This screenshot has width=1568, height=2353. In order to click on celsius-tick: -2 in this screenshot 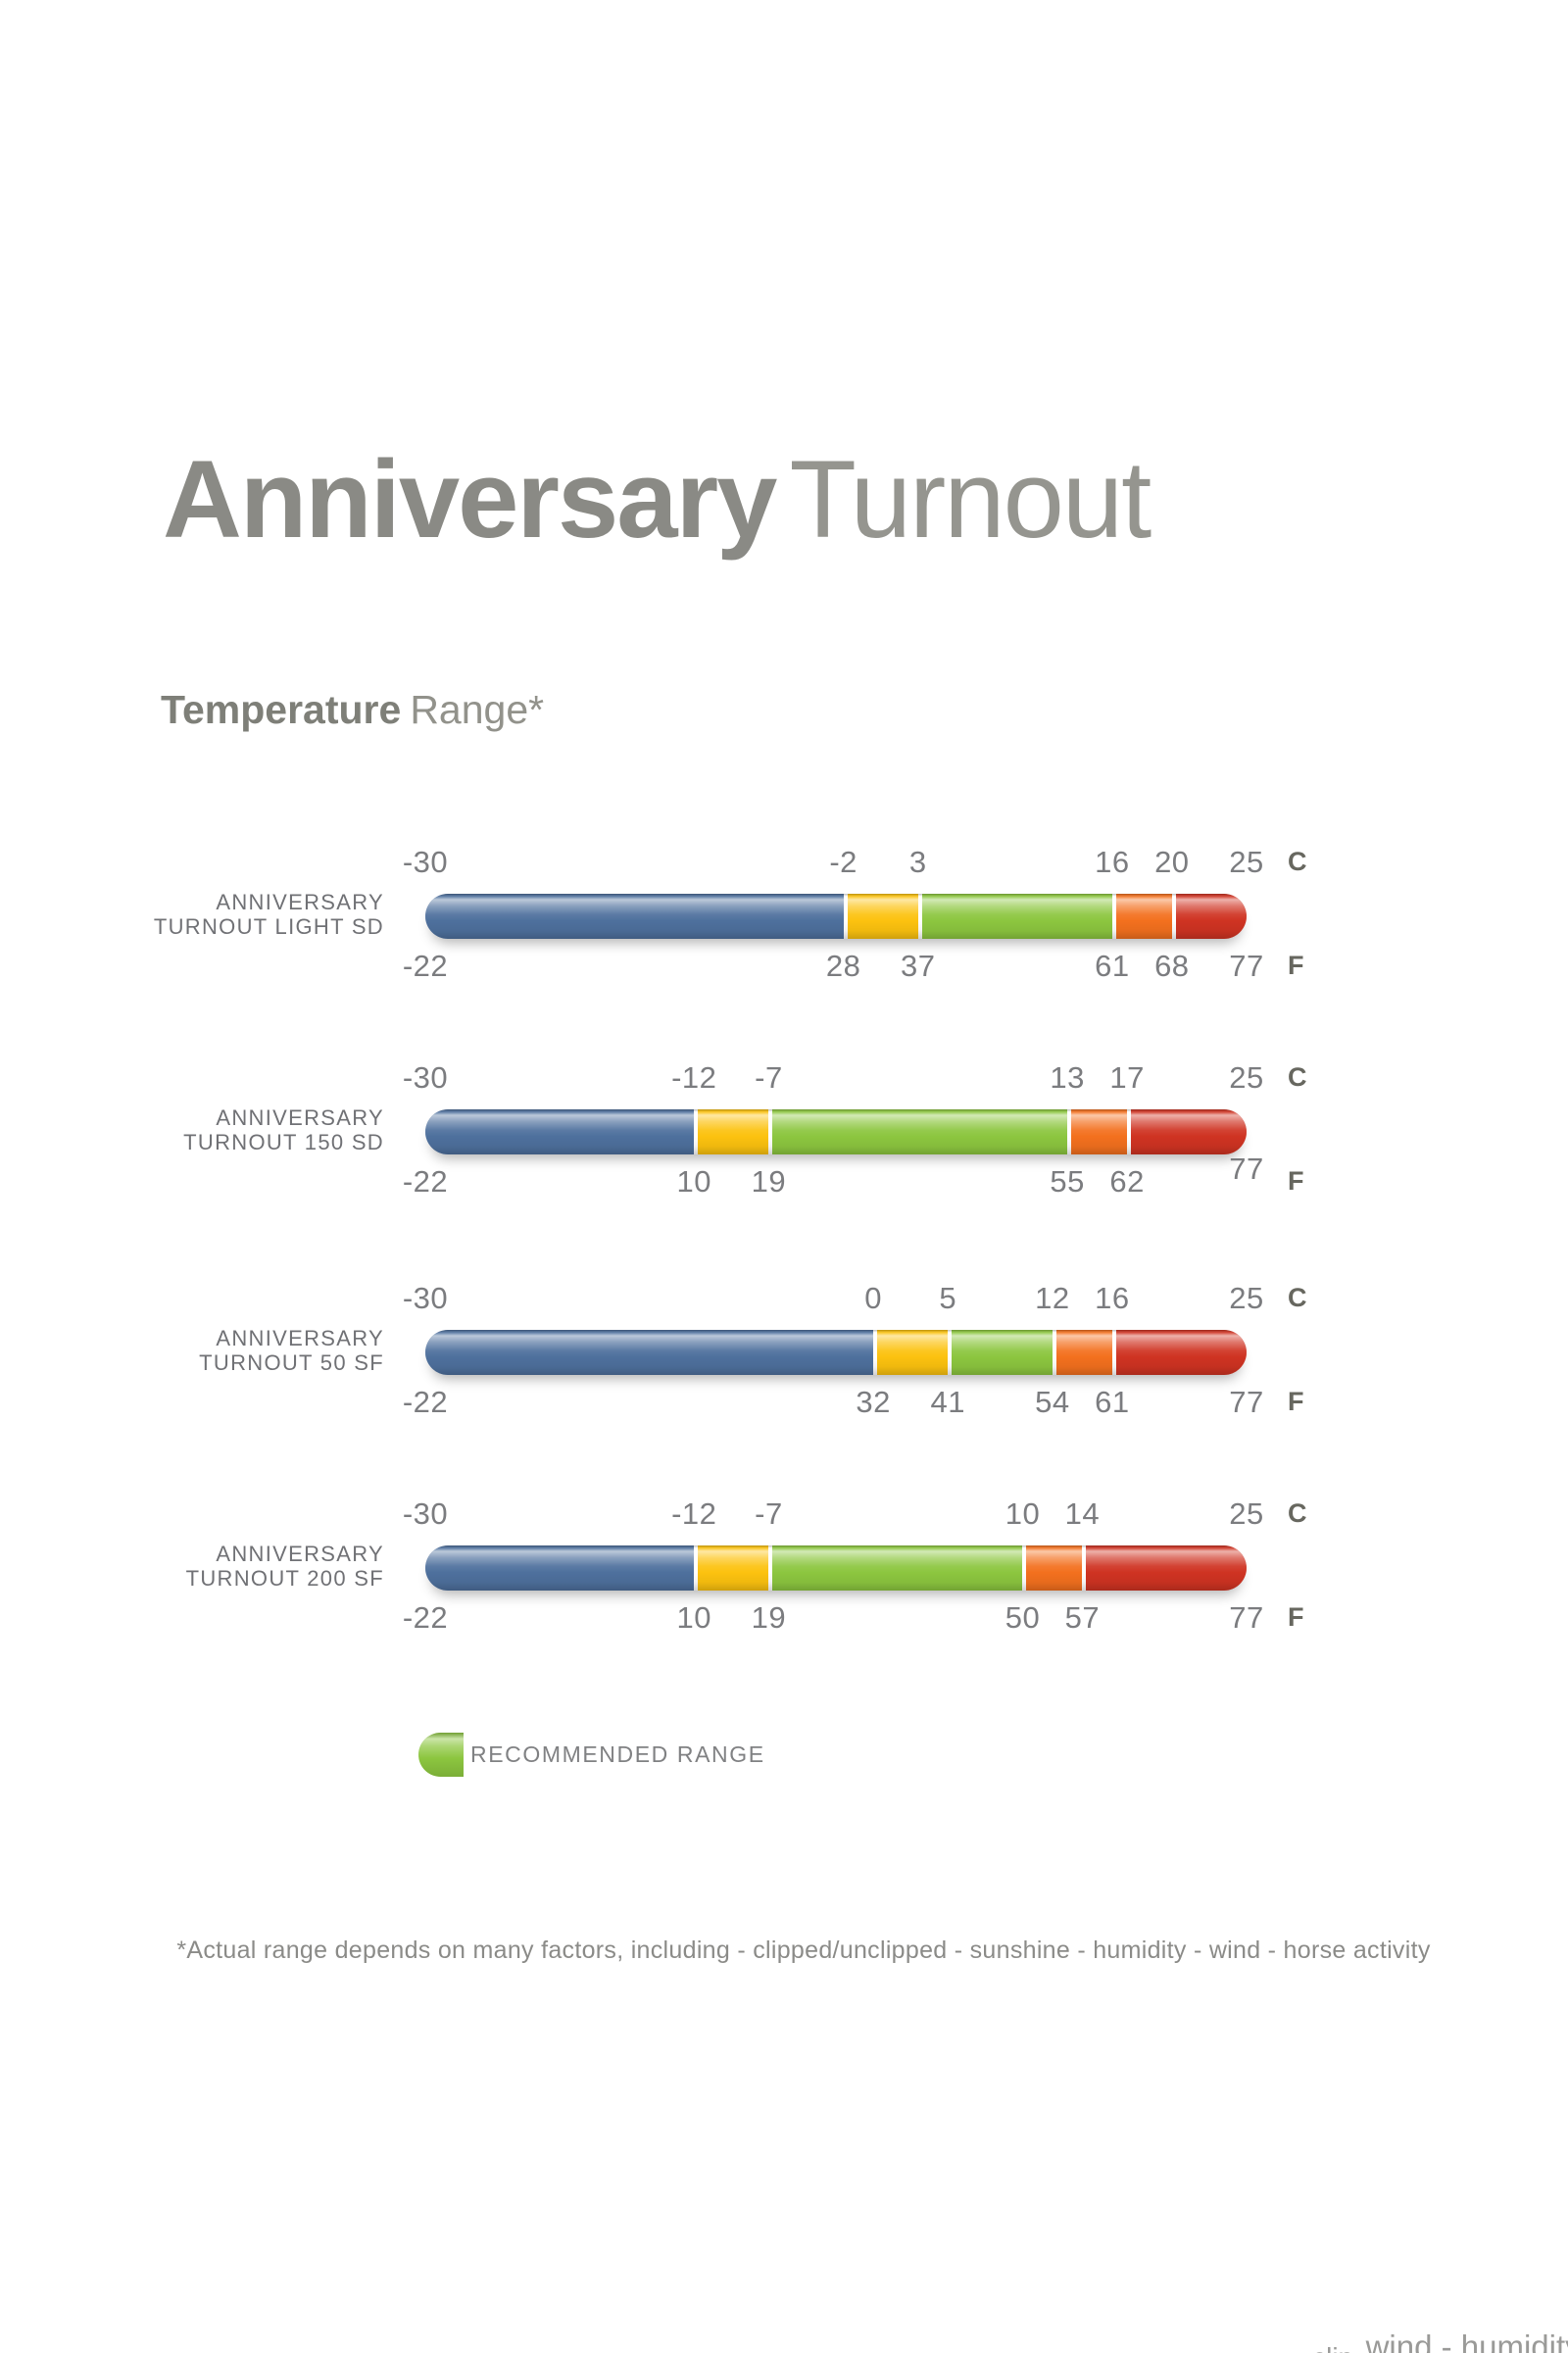, I will do `click(843, 862)`.